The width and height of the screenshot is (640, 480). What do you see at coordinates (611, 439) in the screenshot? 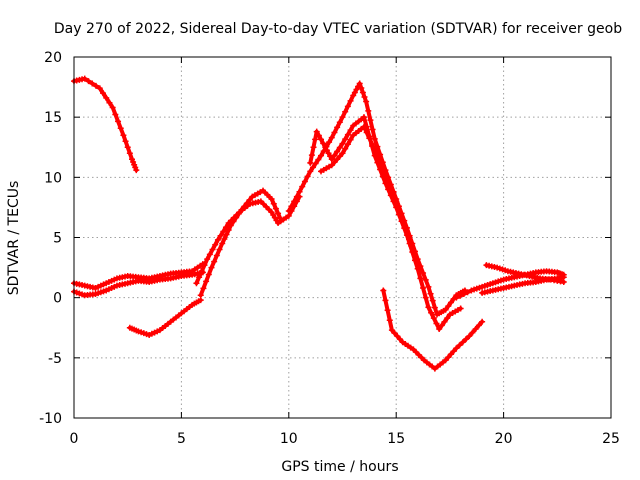
I see `x-tick-label: 25` at bounding box center [611, 439].